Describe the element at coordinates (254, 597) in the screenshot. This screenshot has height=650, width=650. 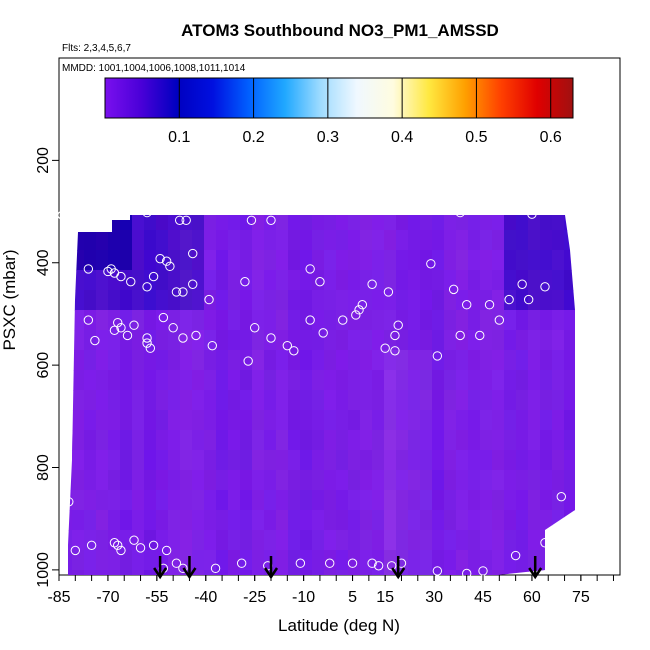
I see `x-tick-label: -25` at that location.